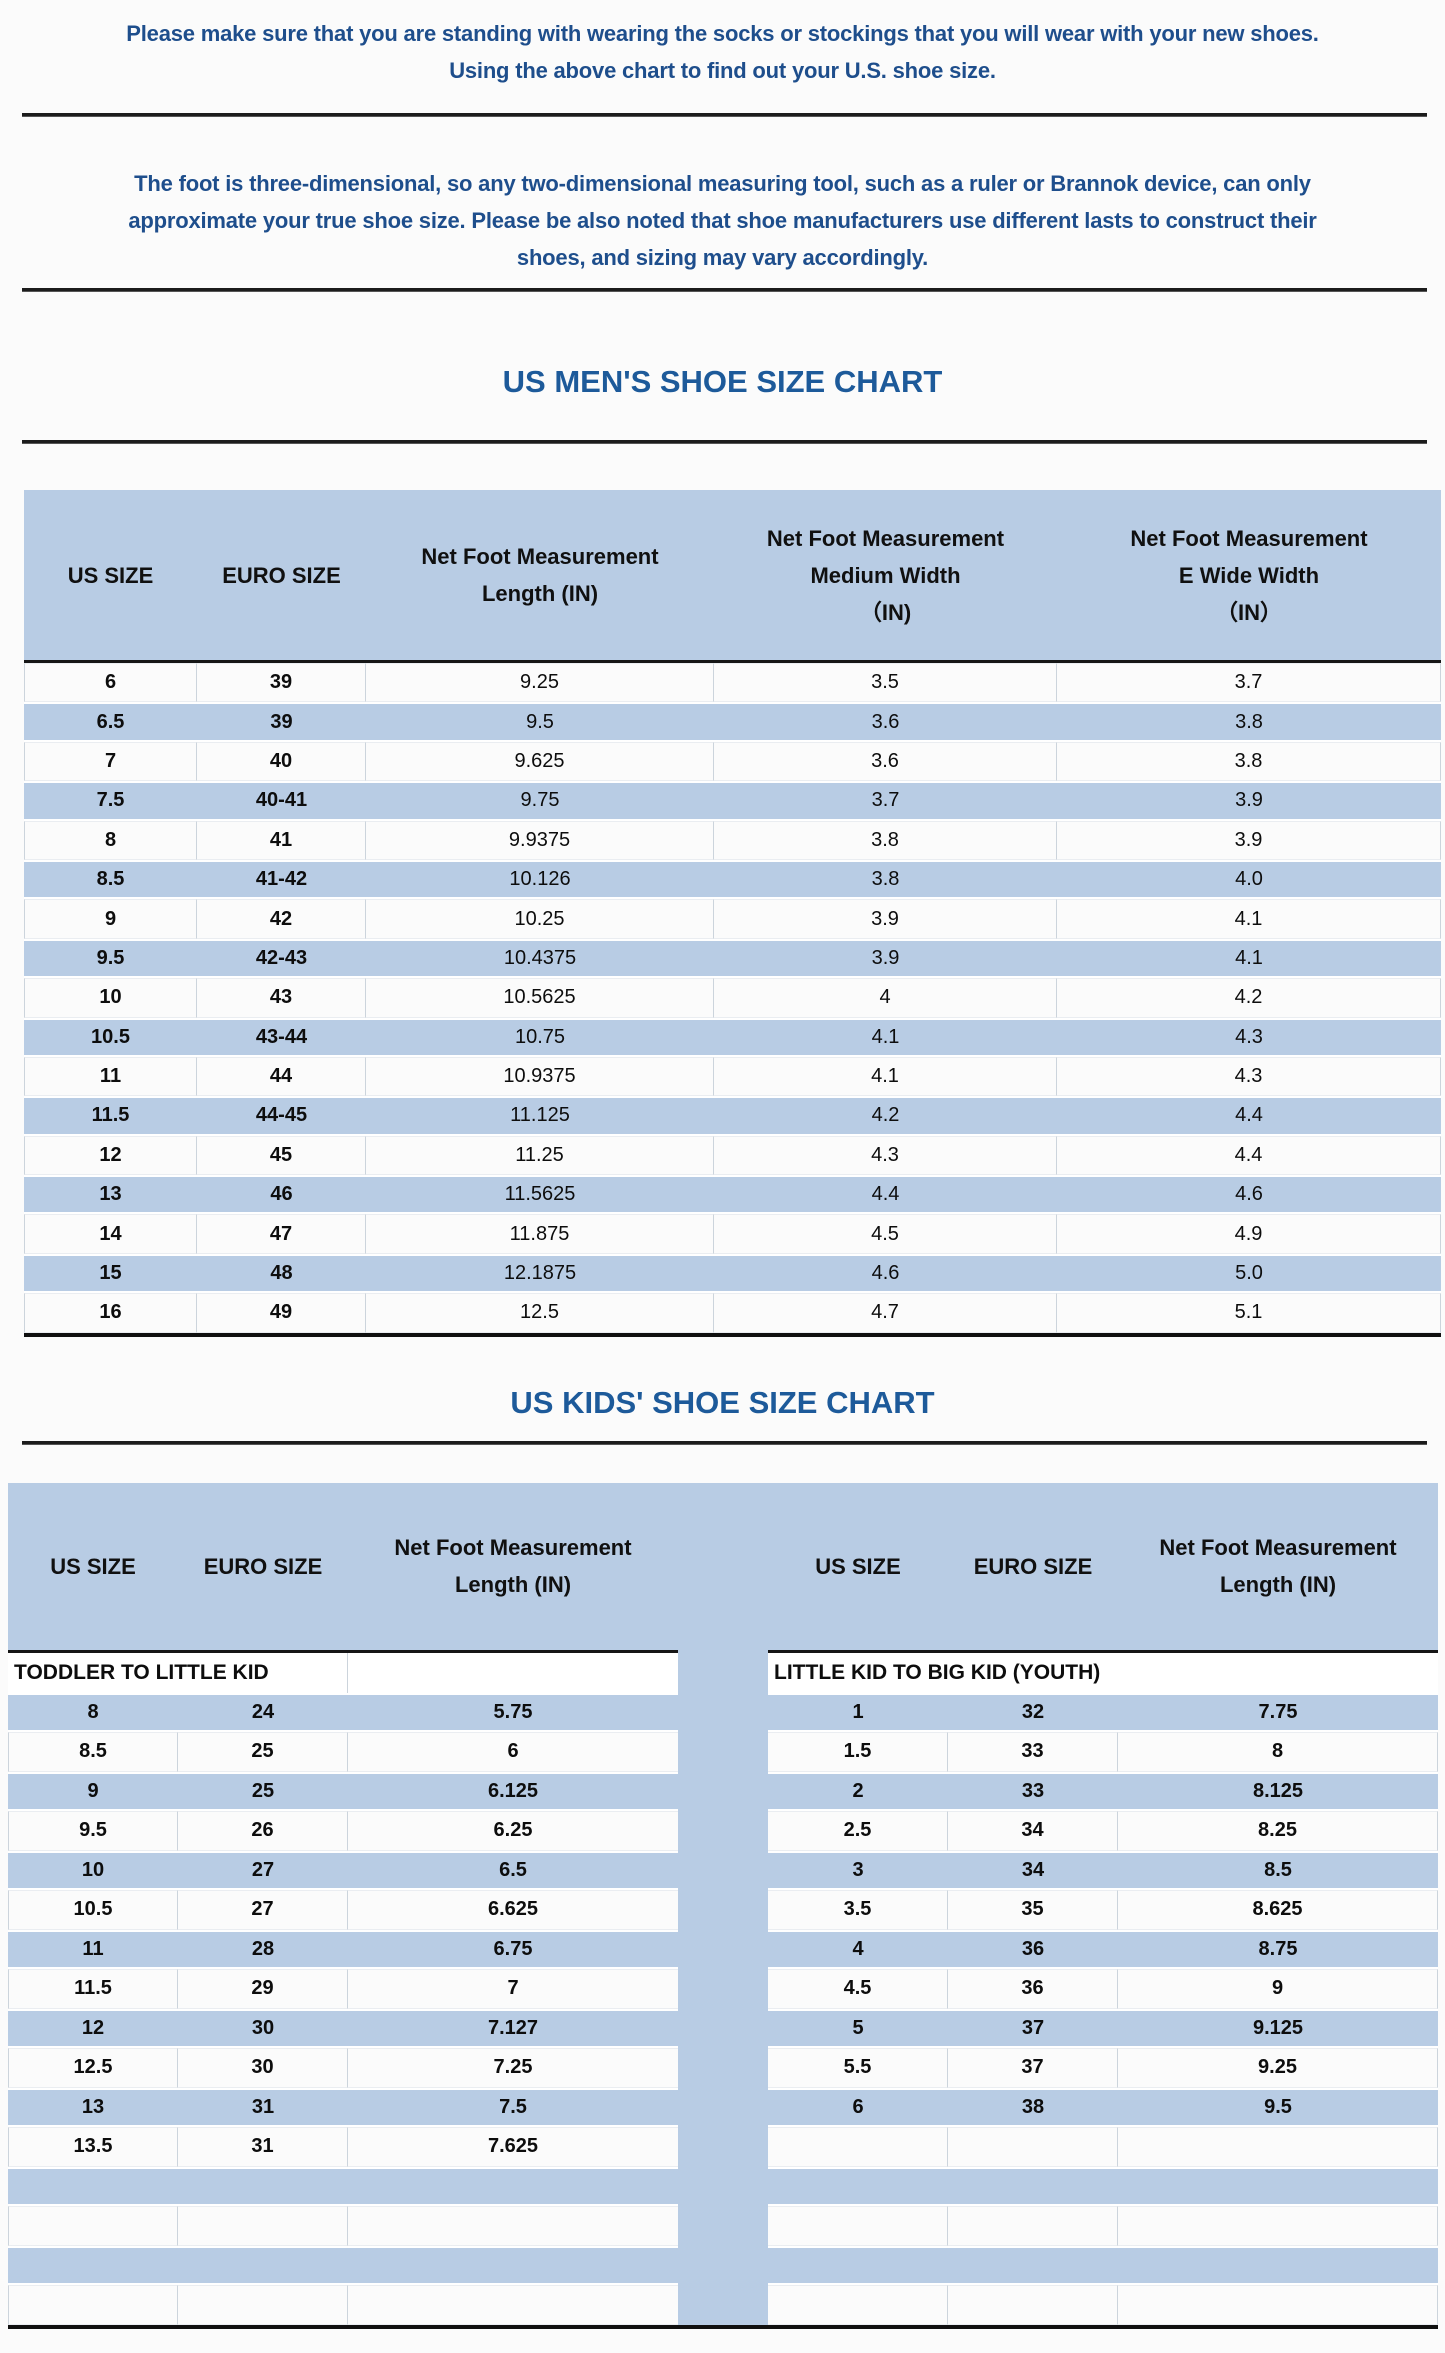  Describe the element at coordinates (93, 1870) in the screenshot. I see `kids-table-cell: 10` at that location.